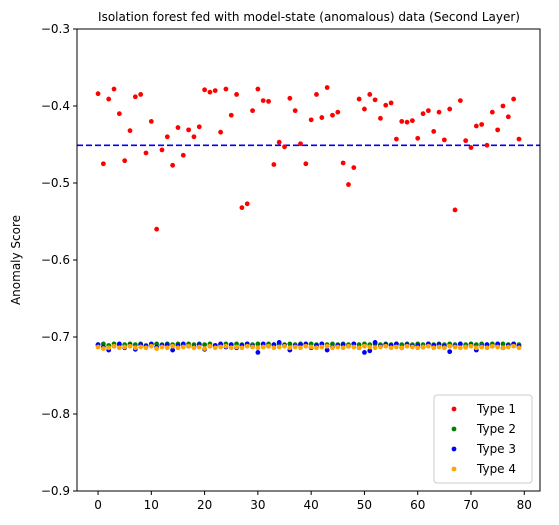 This screenshot has height=525, width=559. What do you see at coordinates (496, 409) in the screenshot?
I see `legend-label: Type 1` at bounding box center [496, 409].